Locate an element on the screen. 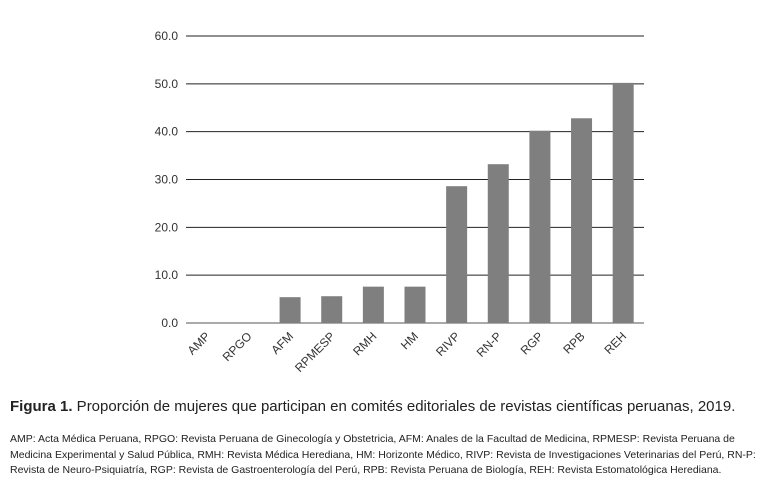  x-category-label-amp: AMP is located at coordinates (199, 343).